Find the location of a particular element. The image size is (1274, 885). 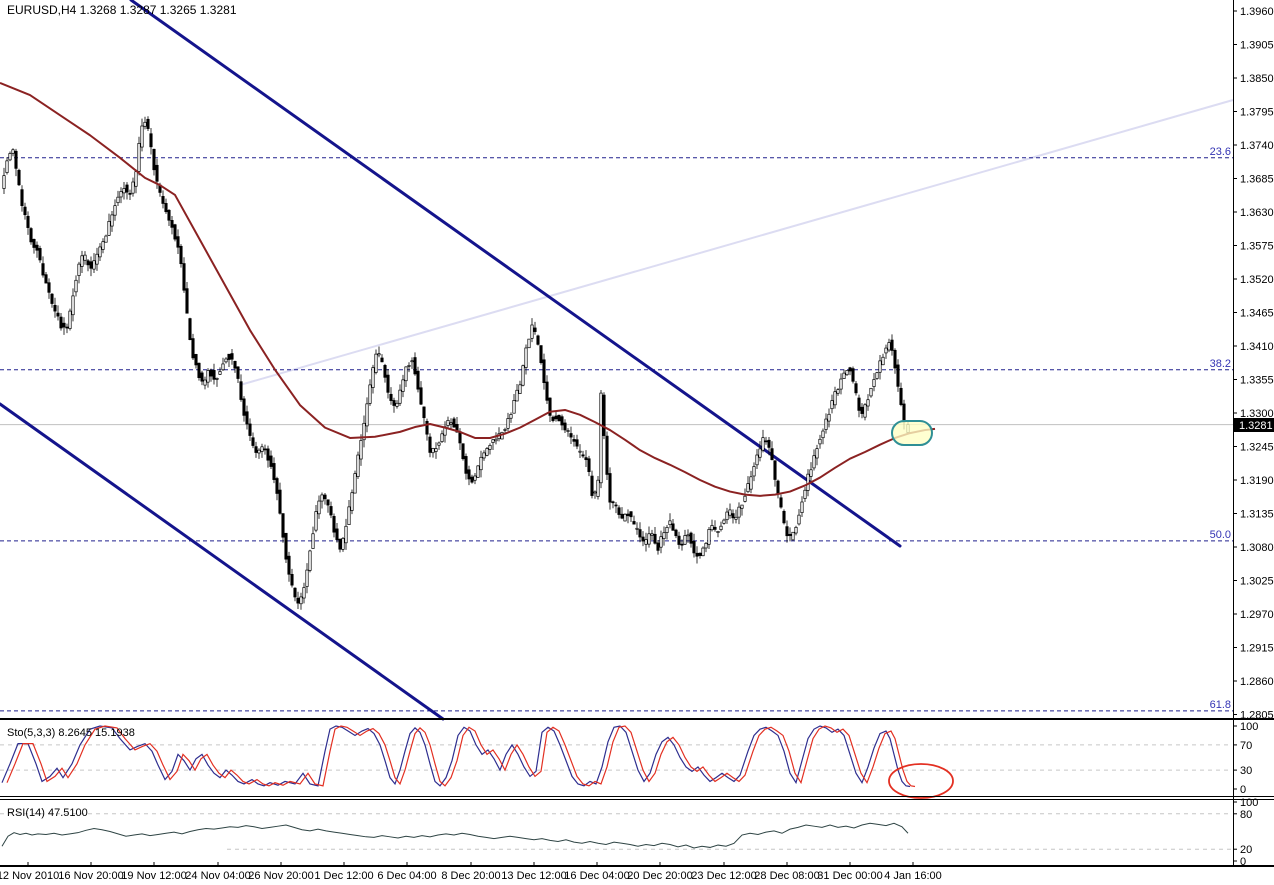

price-highlight-ellipse is located at coordinates (912, 433).